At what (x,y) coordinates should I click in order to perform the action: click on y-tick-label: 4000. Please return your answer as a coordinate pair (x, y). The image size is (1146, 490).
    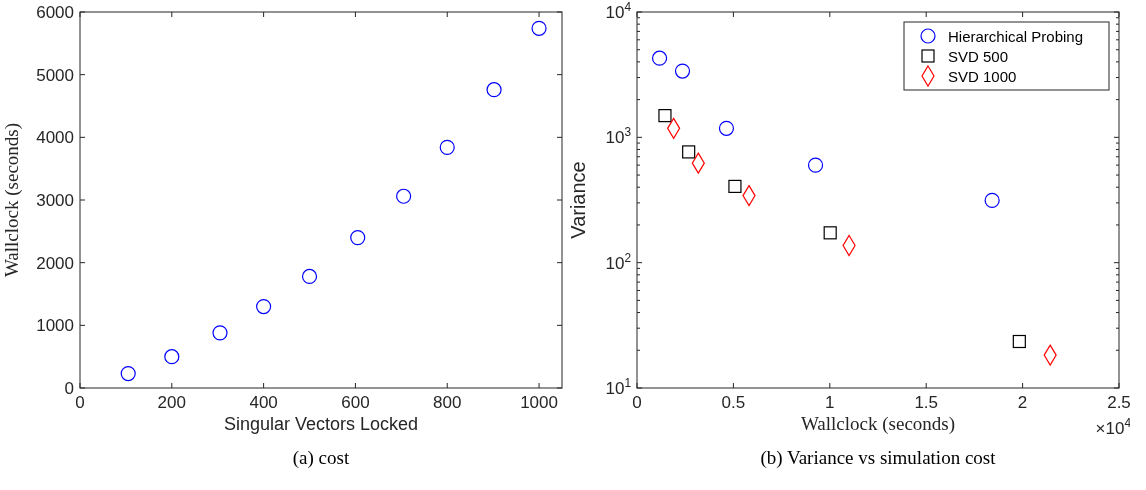
    Looking at the image, I should click on (55, 138).